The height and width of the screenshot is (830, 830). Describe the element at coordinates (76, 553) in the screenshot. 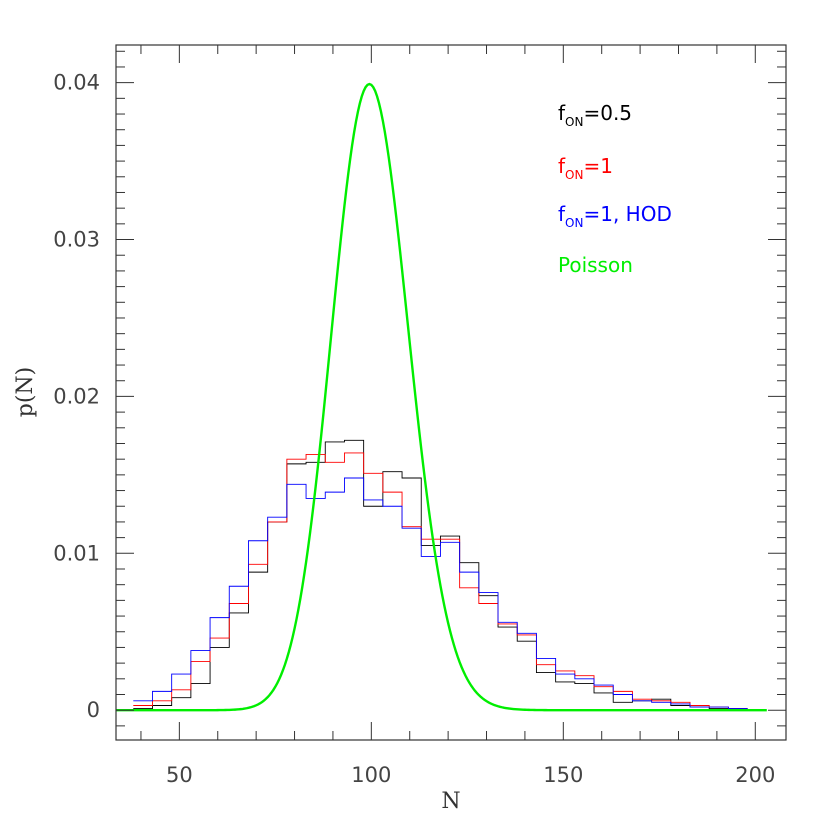

I see `y-tick-label: 0.01` at that location.